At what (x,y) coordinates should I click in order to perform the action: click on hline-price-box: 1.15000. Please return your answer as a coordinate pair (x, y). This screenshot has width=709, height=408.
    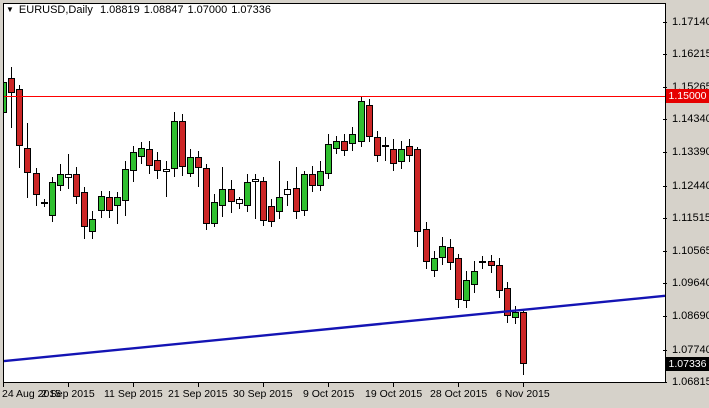
    Looking at the image, I should click on (687, 96).